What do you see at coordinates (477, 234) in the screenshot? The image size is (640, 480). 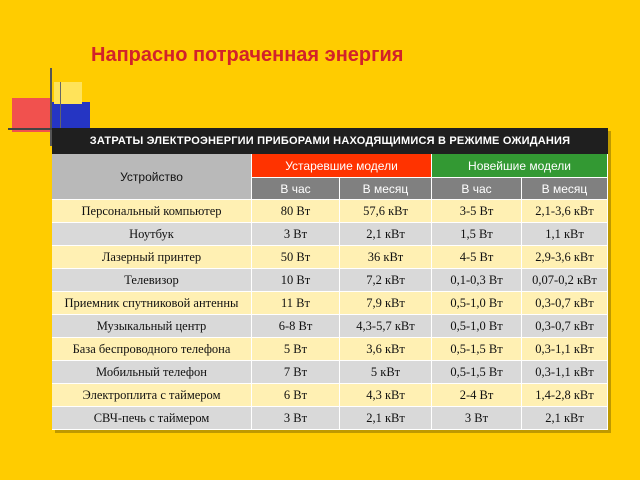 I see `table-cell: 1,5 Вт` at bounding box center [477, 234].